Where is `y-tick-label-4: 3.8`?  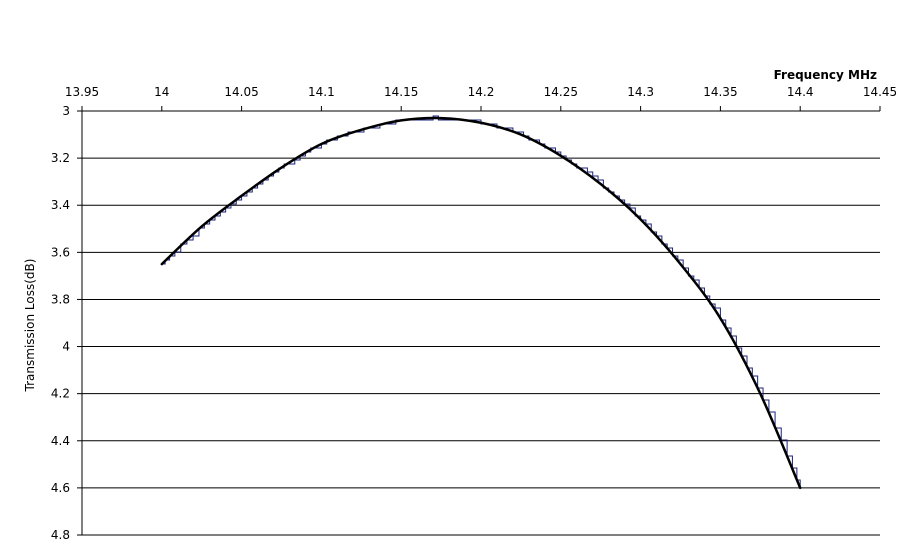 y-tick-label-4: 3.8 is located at coordinates (60, 299).